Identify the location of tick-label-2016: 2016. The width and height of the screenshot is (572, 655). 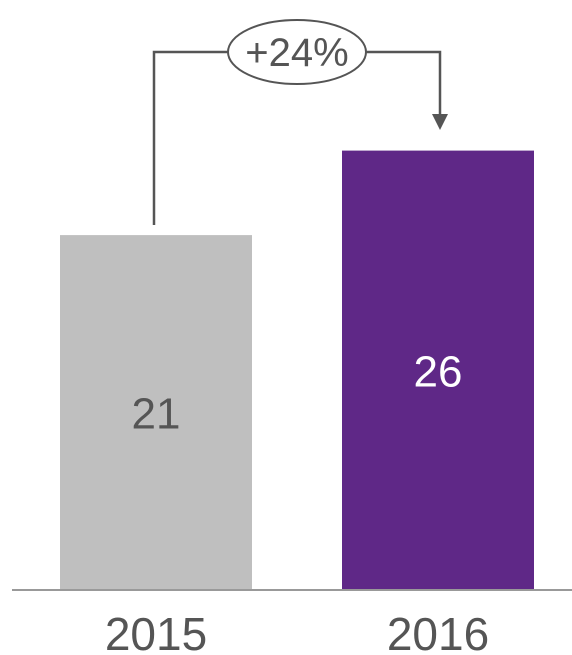
(438, 631).